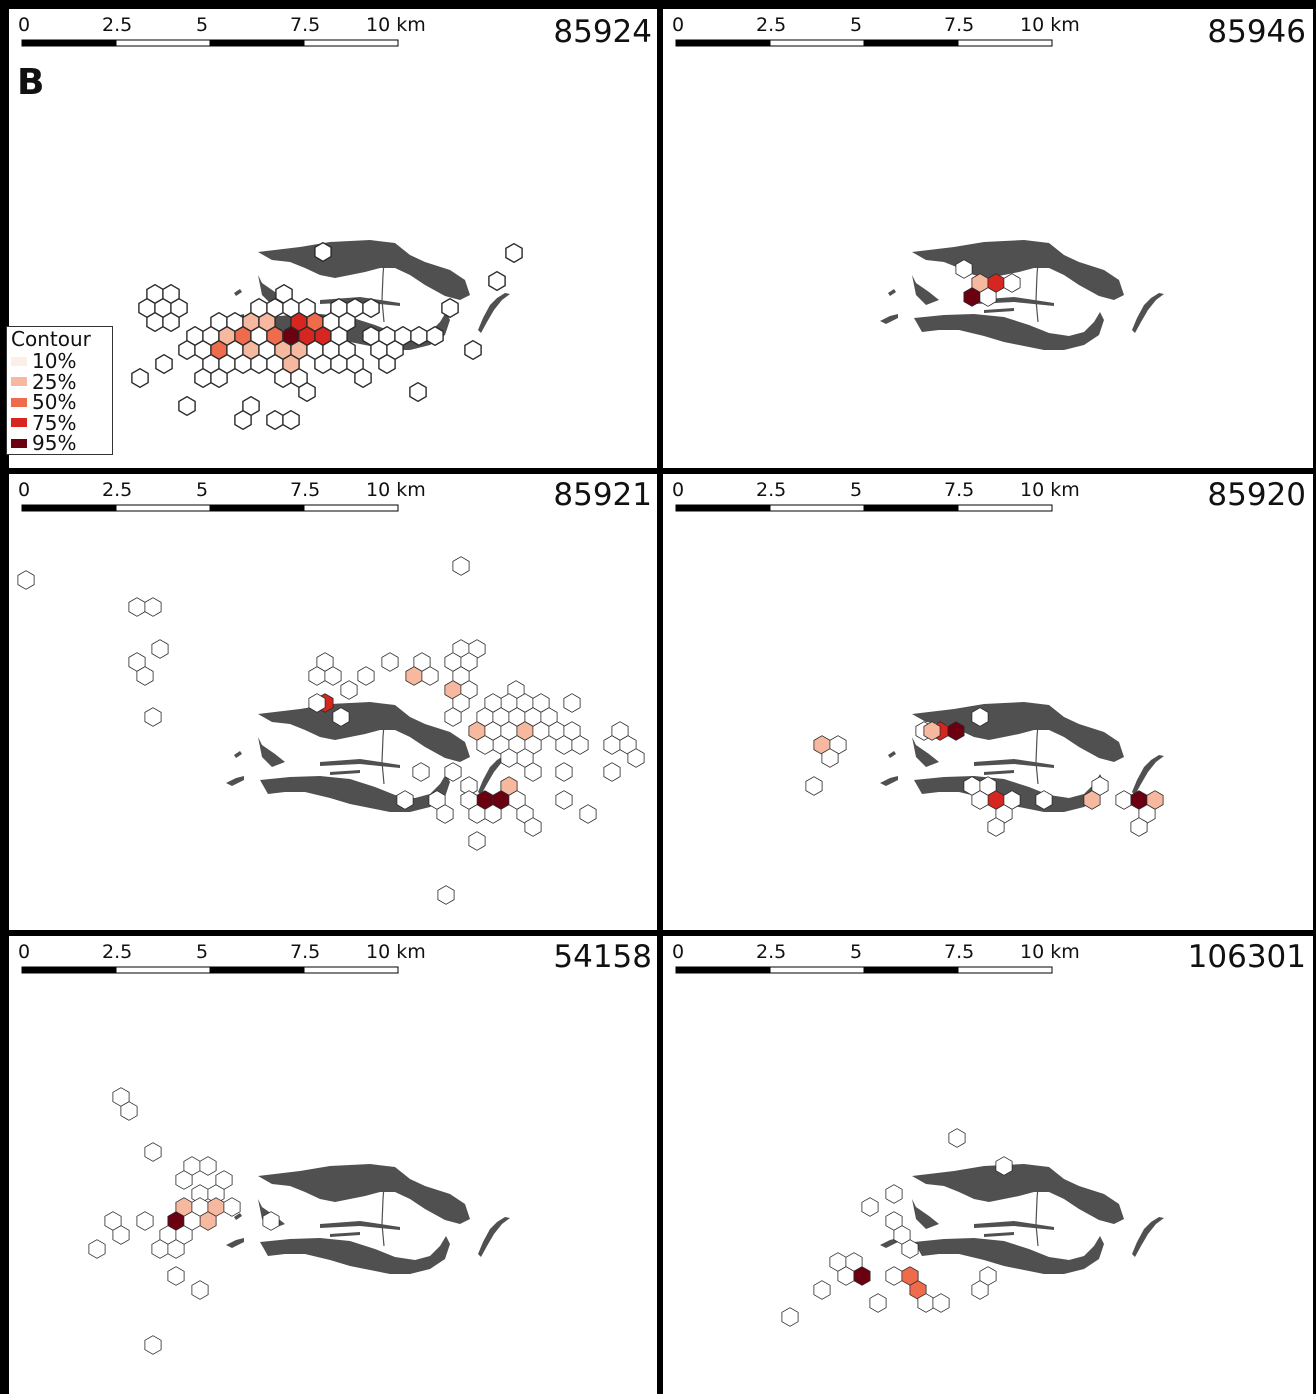 The height and width of the screenshot is (1394, 1316). I want to click on legend-item: 75%, so click(60, 423).